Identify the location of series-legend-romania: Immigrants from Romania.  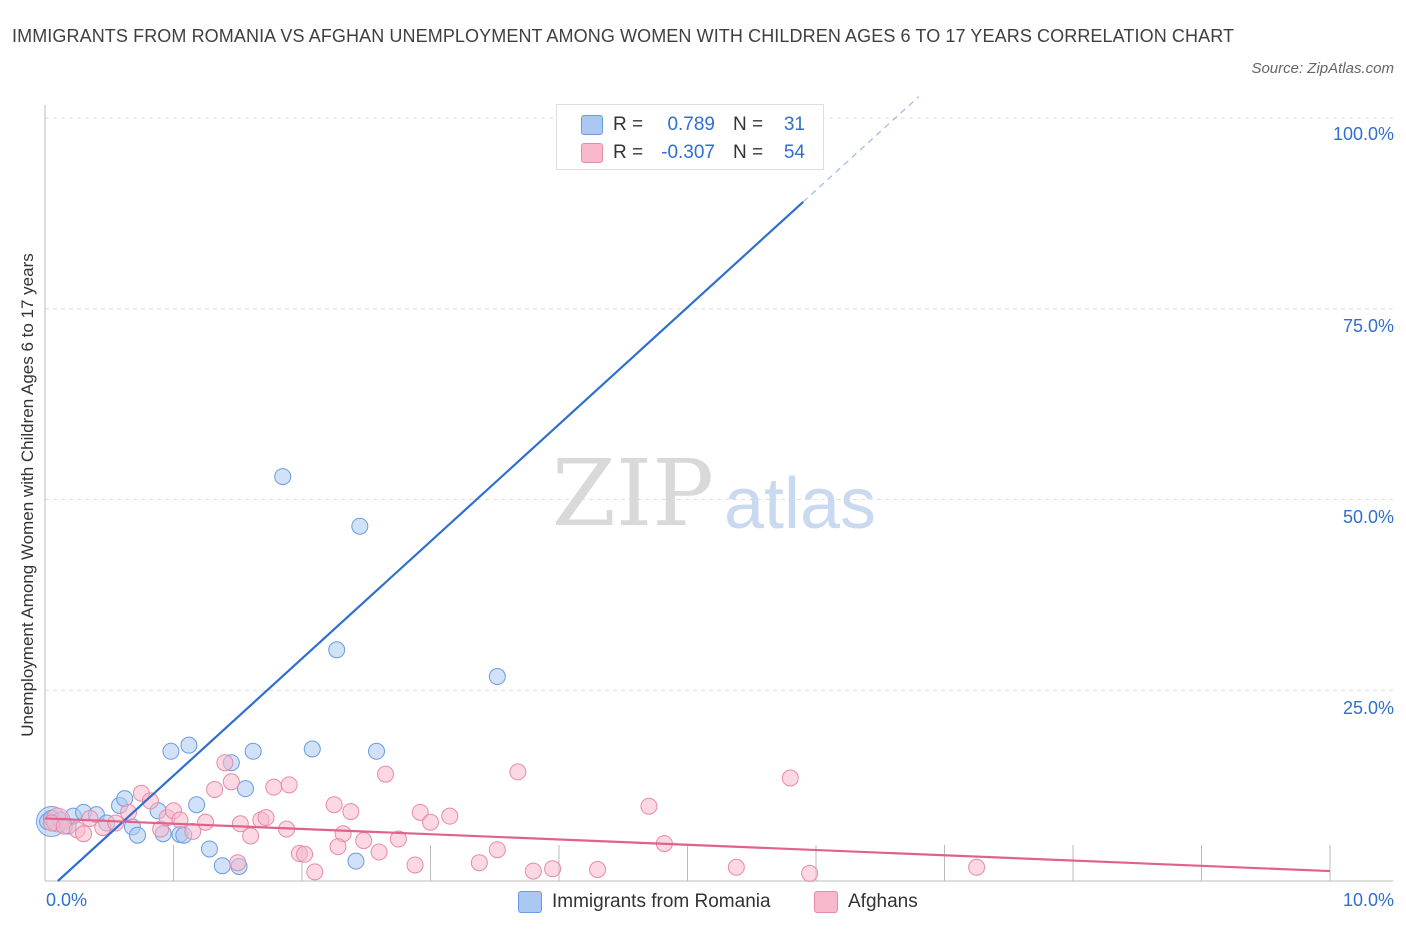
(644, 902).